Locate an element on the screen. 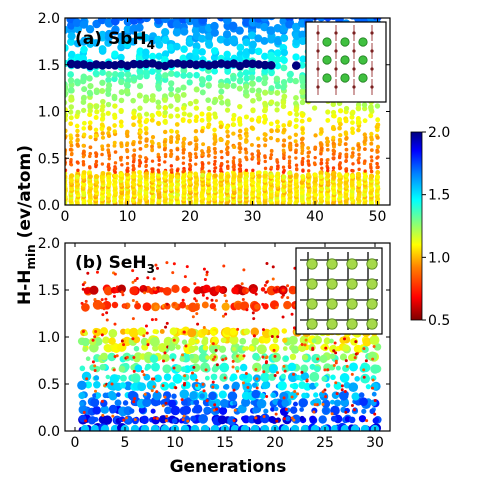 The image size is (485, 485). x-tick: 15 is located at coordinates (225, 347).